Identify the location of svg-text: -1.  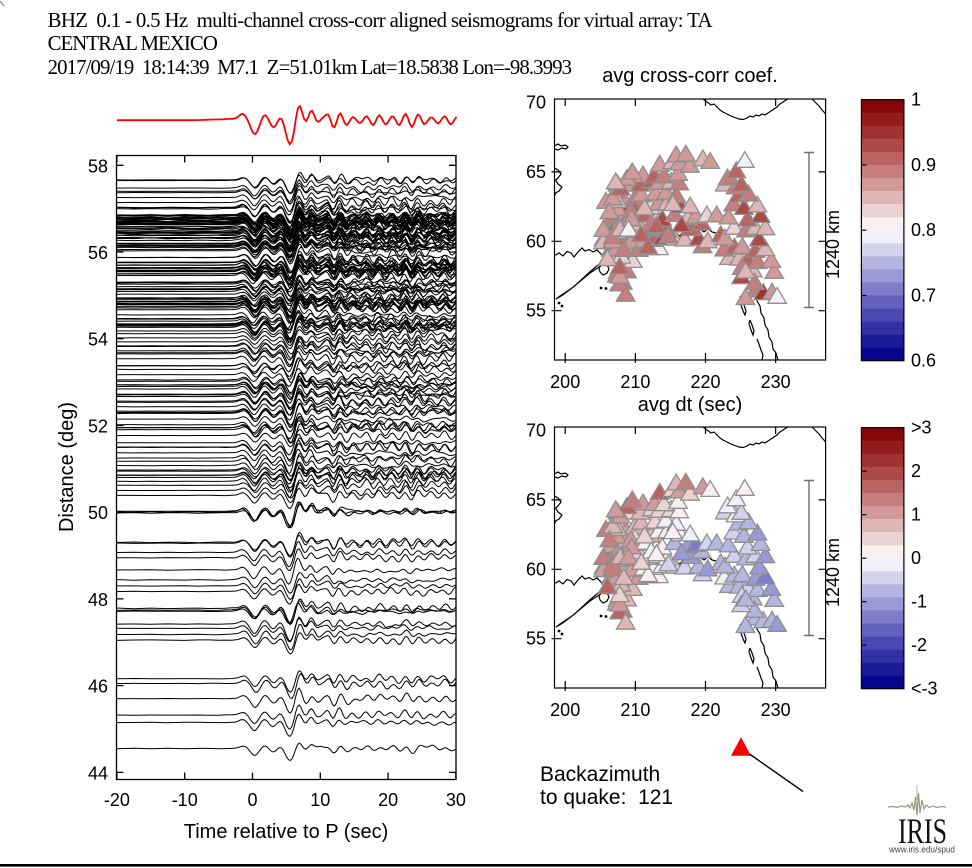
(919, 602).